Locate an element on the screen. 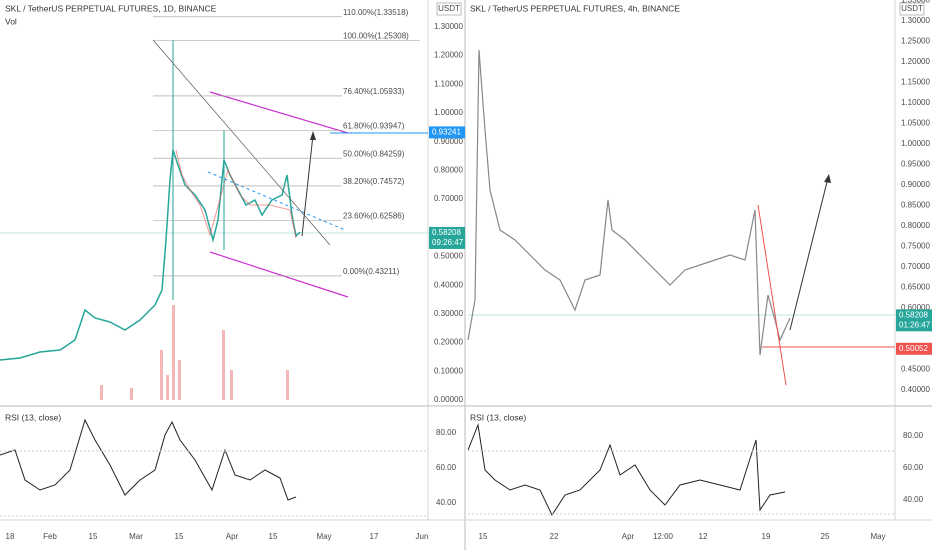 The width and height of the screenshot is (932, 550). price-tag-label: 0.50052 is located at coordinates (913, 348).